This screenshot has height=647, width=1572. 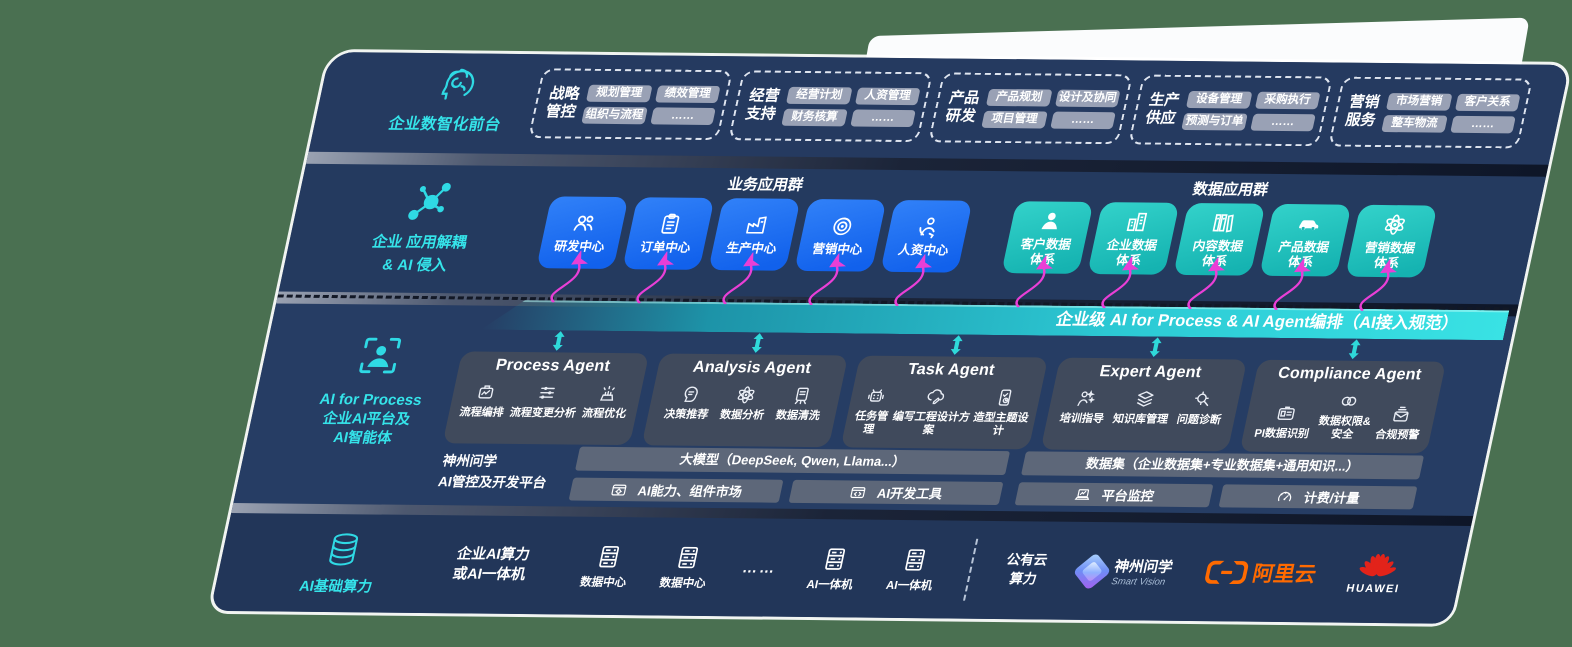 What do you see at coordinates (859, 492) in the screenshot?
I see `dev-tools-icon` at bounding box center [859, 492].